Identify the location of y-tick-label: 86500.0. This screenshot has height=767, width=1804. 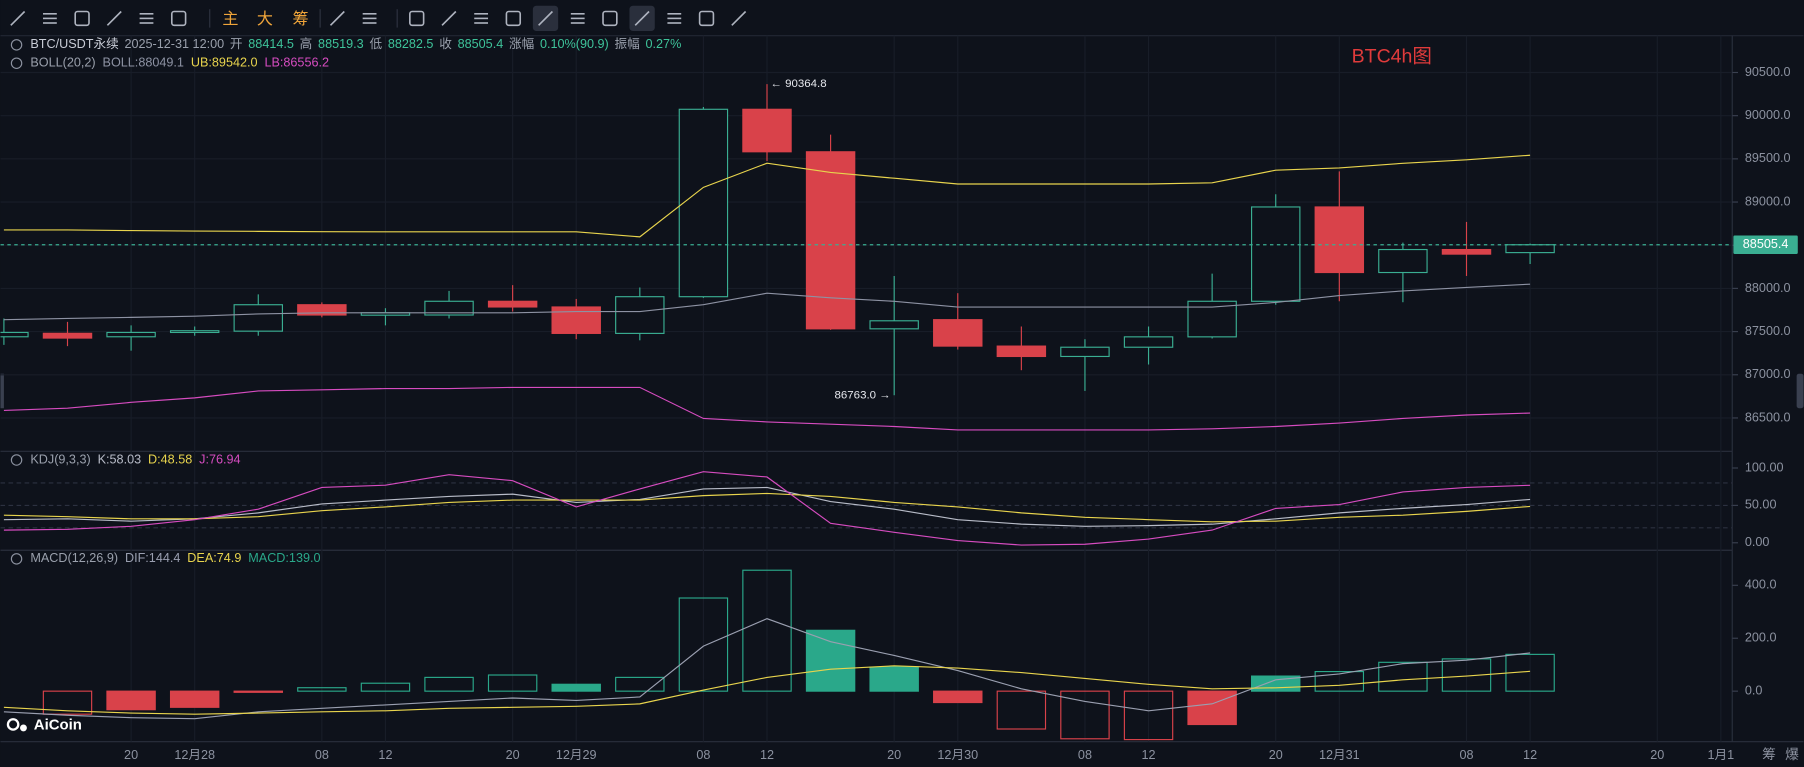
(1768, 417).